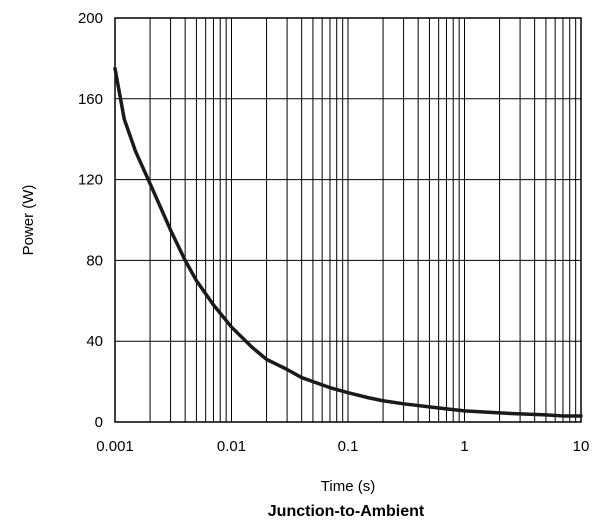  What do you see at coordinates (464, 446) in the screenshot?
I see `x-tick-label: 1` at bounding box center [464, 446].